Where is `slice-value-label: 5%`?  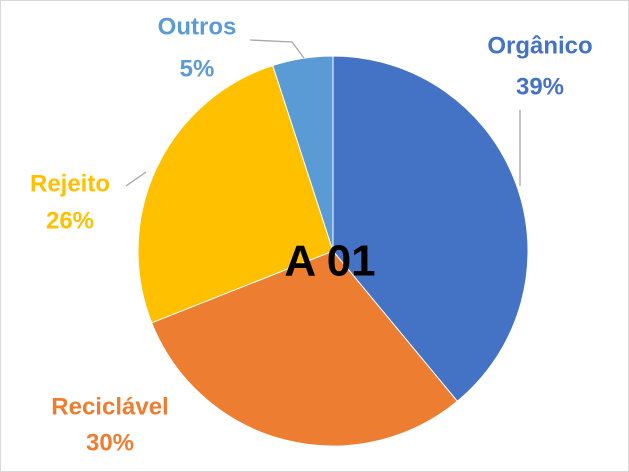
slice-value-label: 5% is located at coordinates (197, 68).